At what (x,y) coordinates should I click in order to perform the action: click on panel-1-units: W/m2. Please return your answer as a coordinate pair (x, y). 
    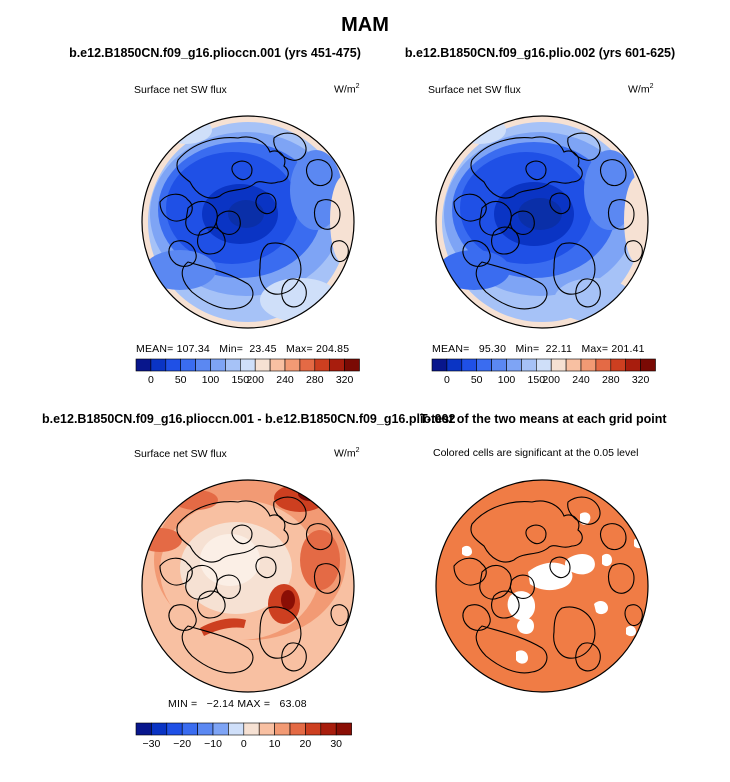
    Looking at the image, I should click on (347, 89).